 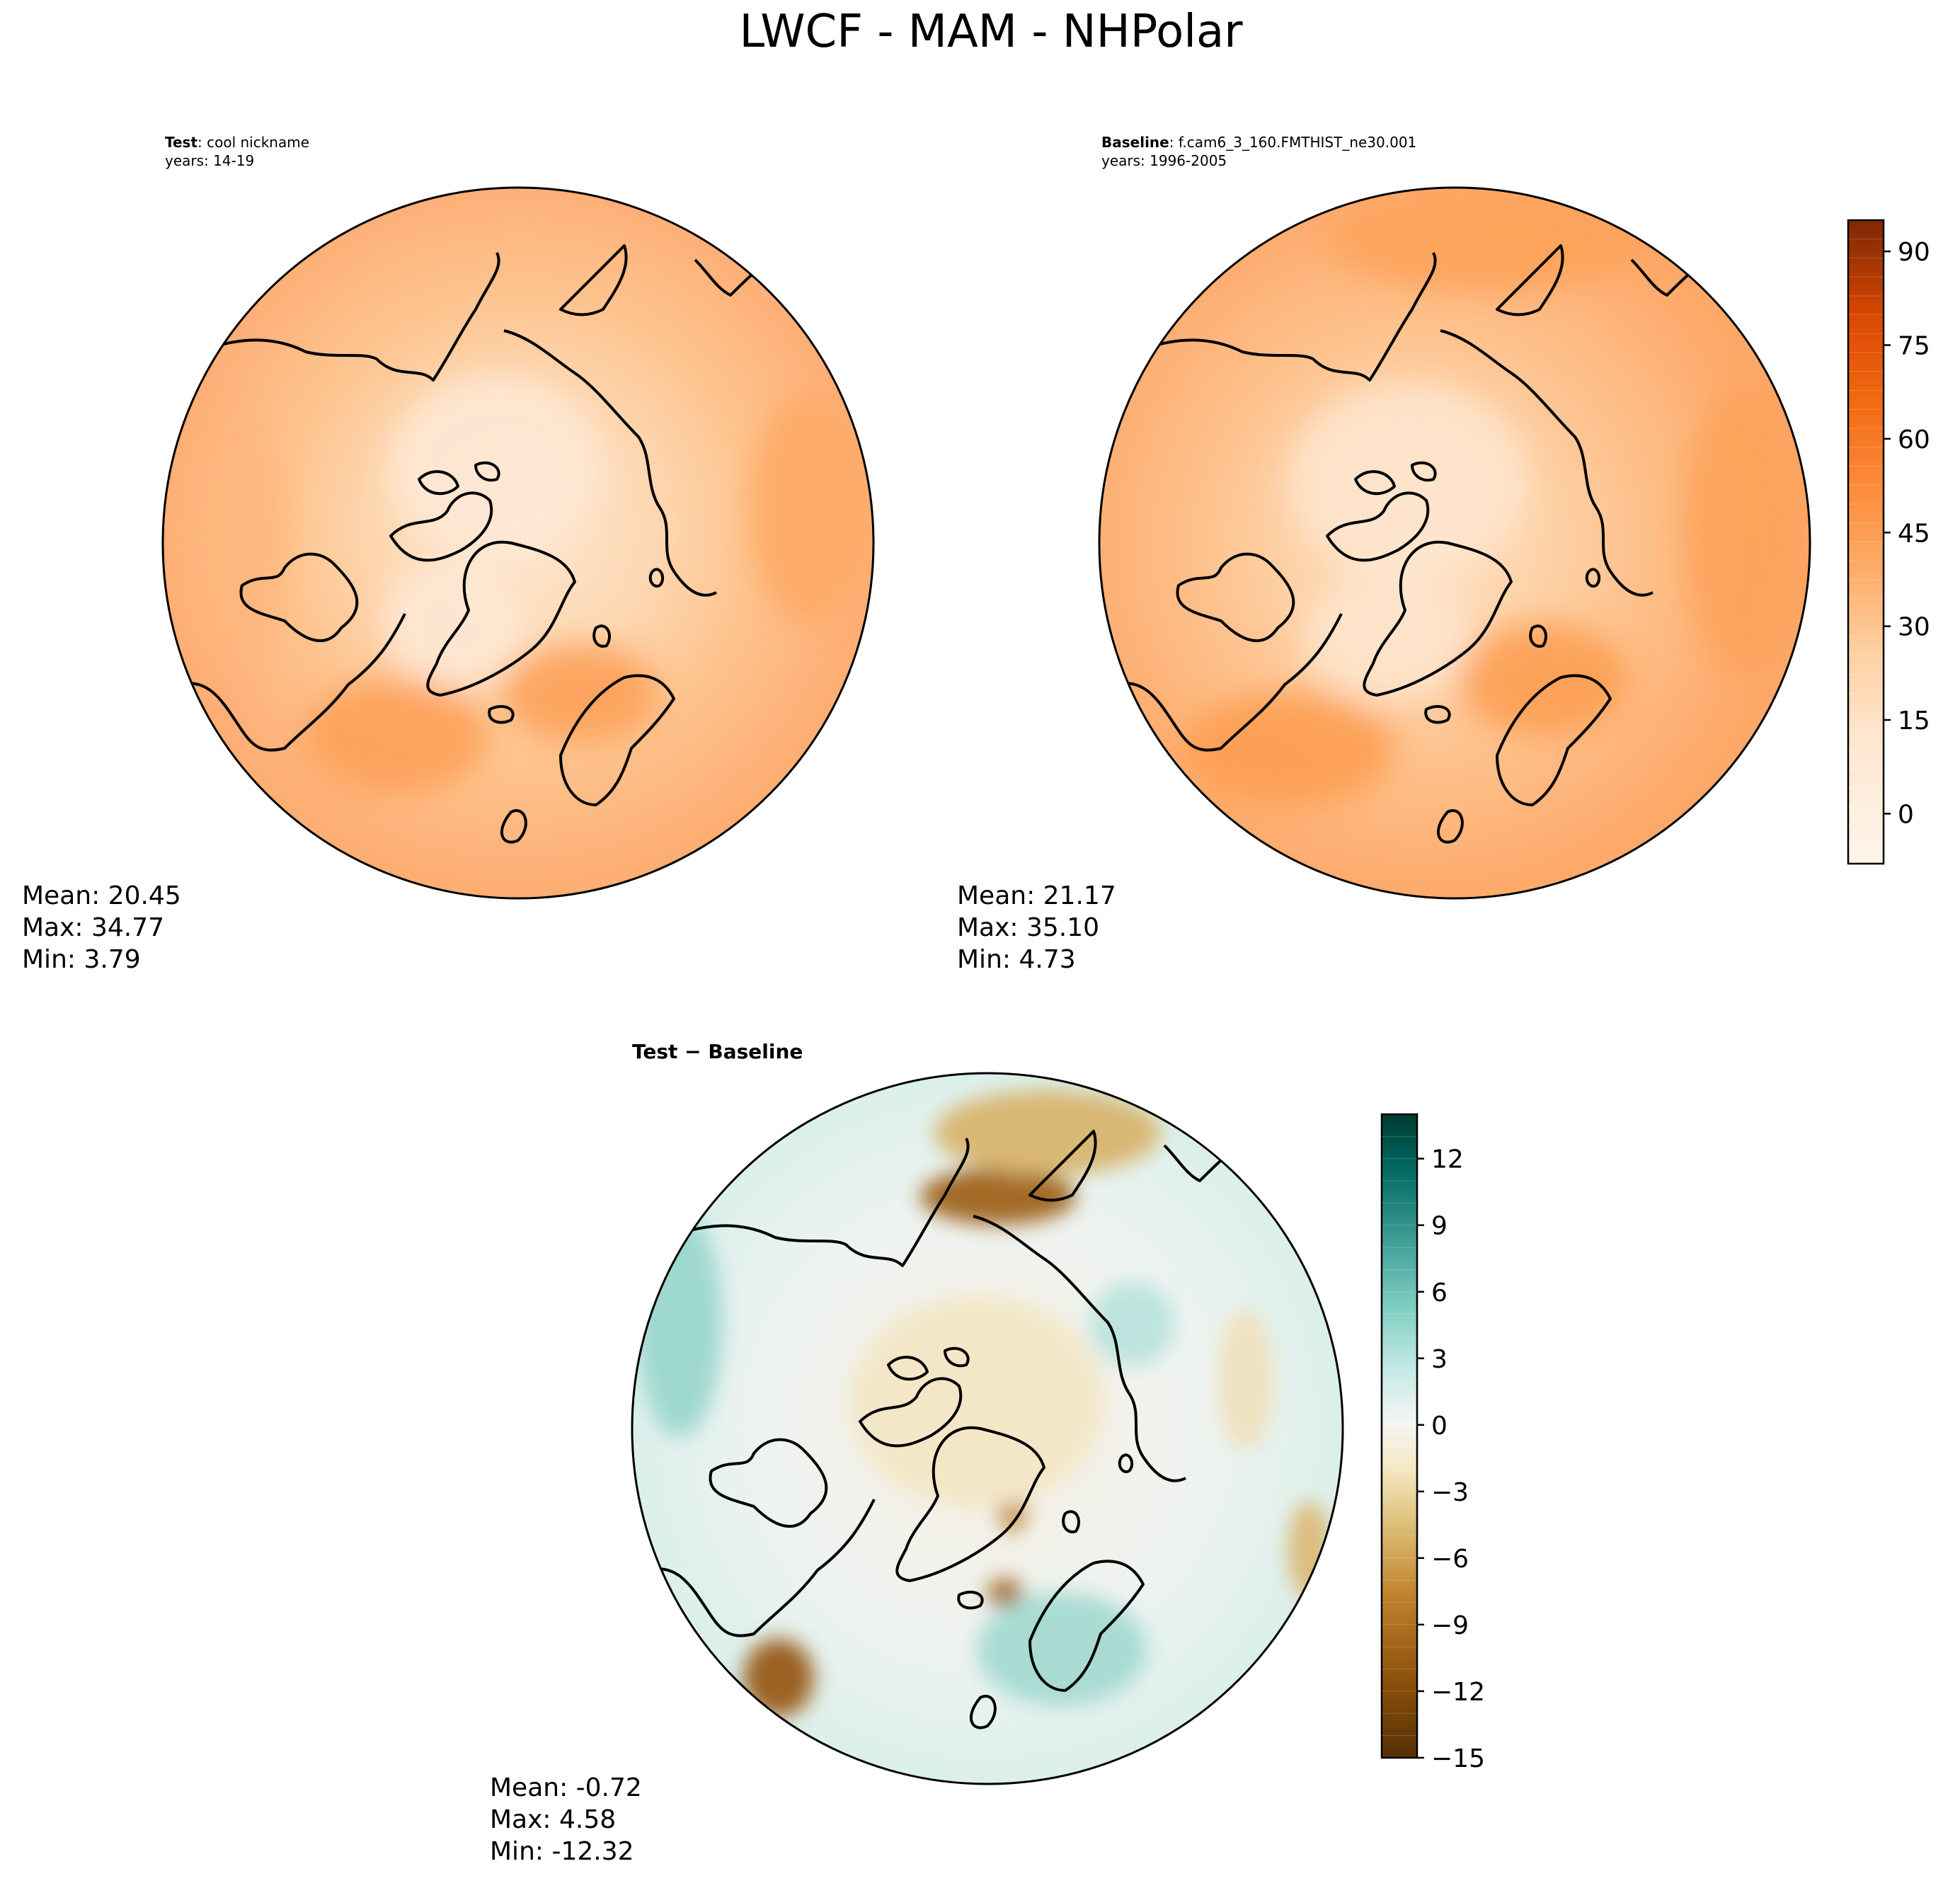 I want to click on panel-baseline-title: Baseline: f.cam6_3_160.FMTHIST_ne30.001, so click(x=1258, y=142).